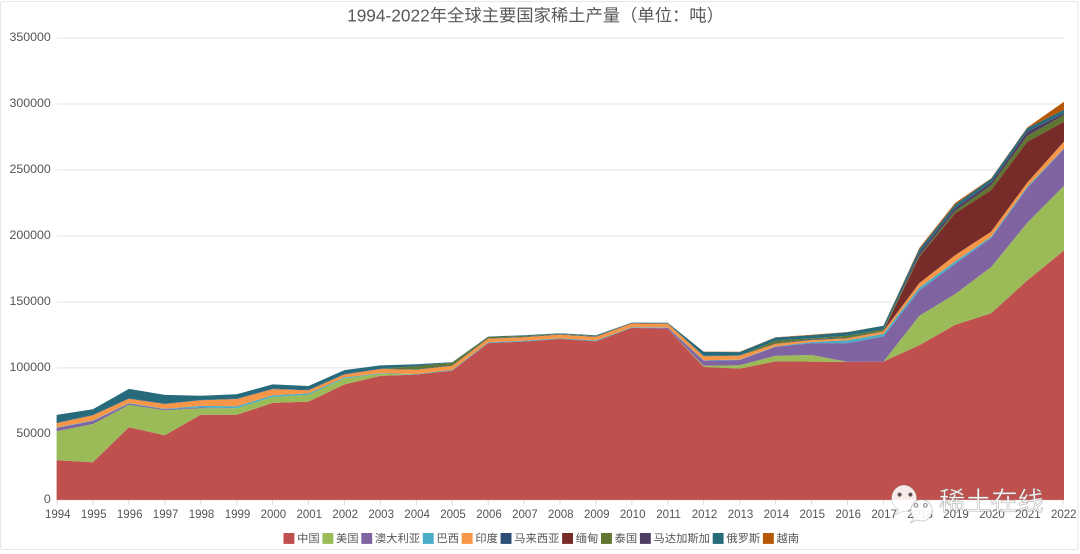  I want to click on svg-text: 100000, so click(29, 367).